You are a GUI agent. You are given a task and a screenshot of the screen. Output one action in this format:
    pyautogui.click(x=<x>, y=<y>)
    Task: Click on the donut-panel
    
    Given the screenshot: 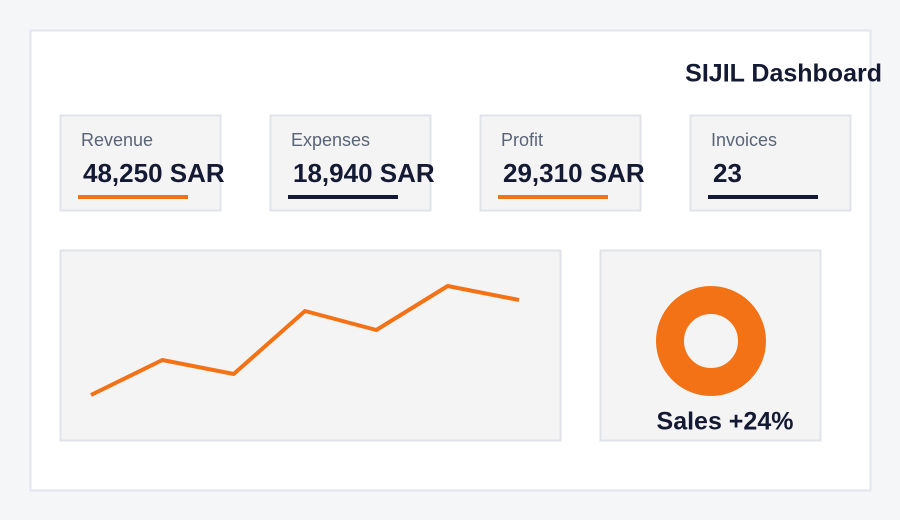 What is the action you would take?
    pyautogui.click(x=710, y=345)
    